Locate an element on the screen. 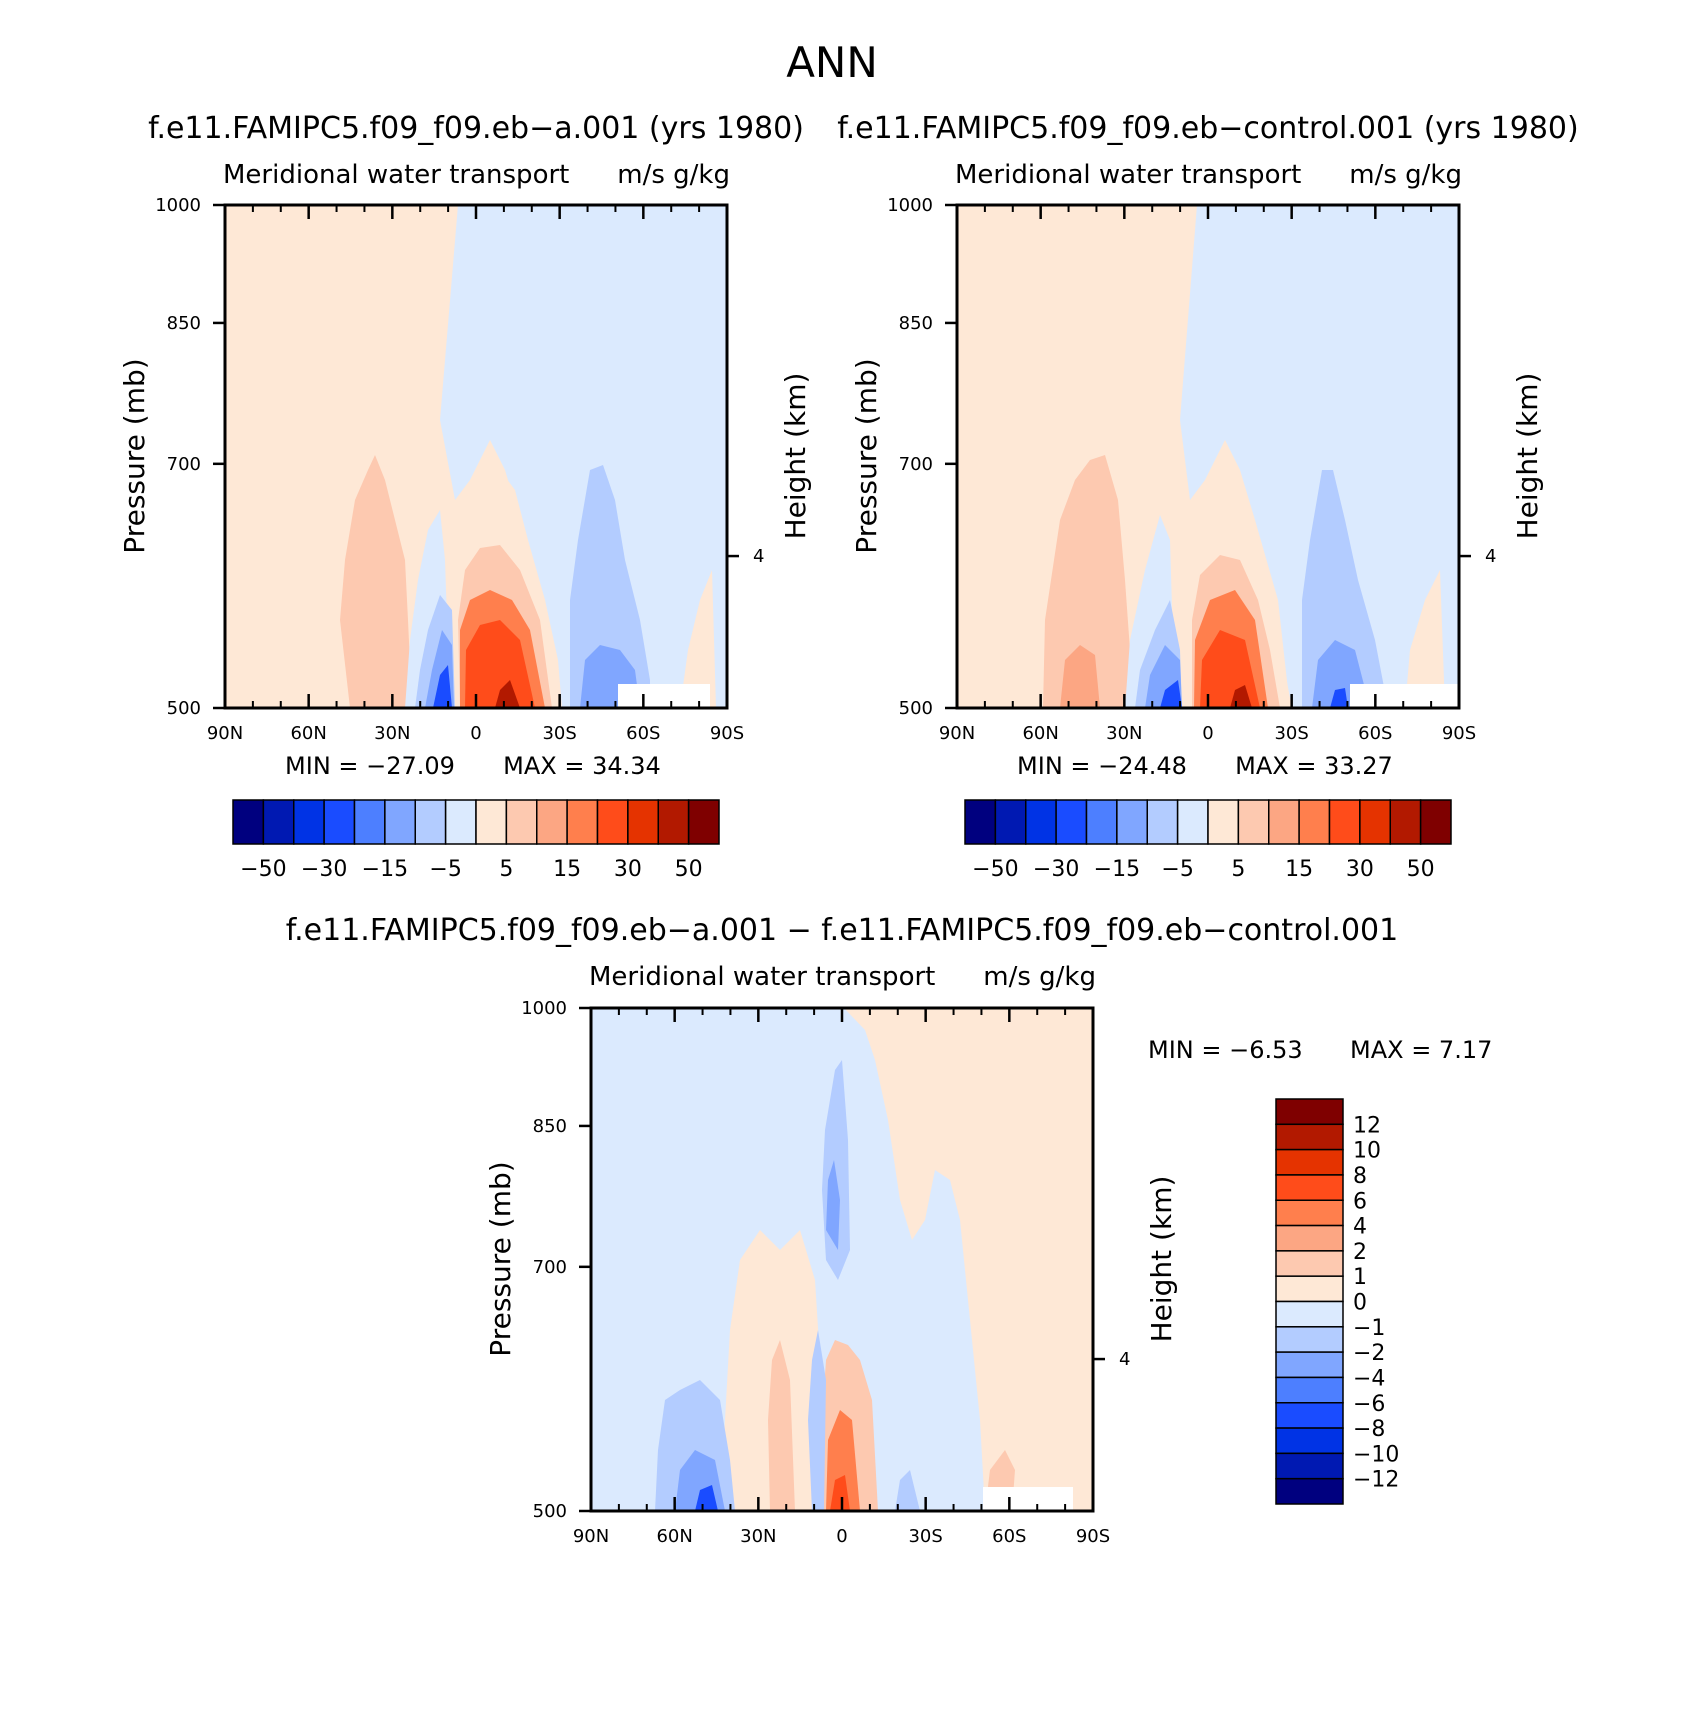 Image resolution: width=1691 pixels, height=1724 pixels. panel-diff-min: MIN = −6.53 is located at coordinates (1225, 1050).